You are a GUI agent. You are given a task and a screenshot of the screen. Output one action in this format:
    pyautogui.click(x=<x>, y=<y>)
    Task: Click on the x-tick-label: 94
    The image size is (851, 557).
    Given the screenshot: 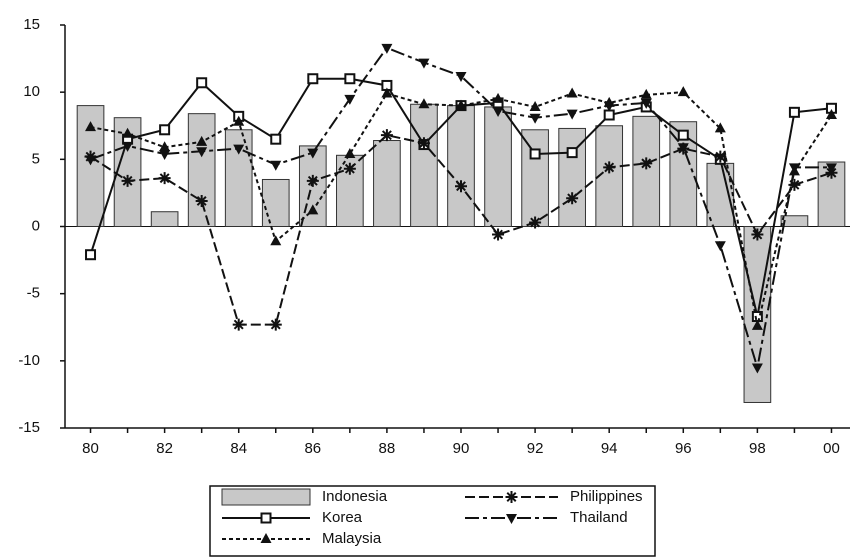 What is the action you would take?
    pyautogui.click(x=609, y=448)
    